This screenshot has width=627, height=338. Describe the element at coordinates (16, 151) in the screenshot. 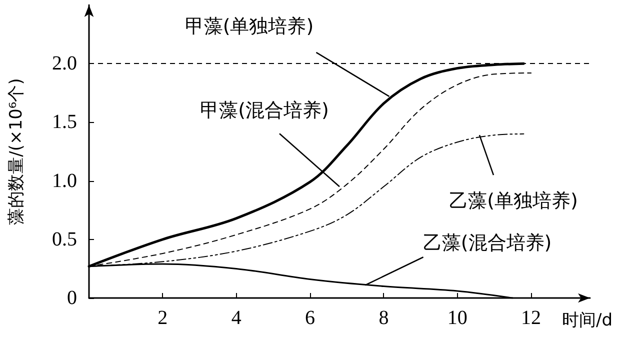

I see `y-axis-title: 藻的数量/(×10⁶个)` at that location.